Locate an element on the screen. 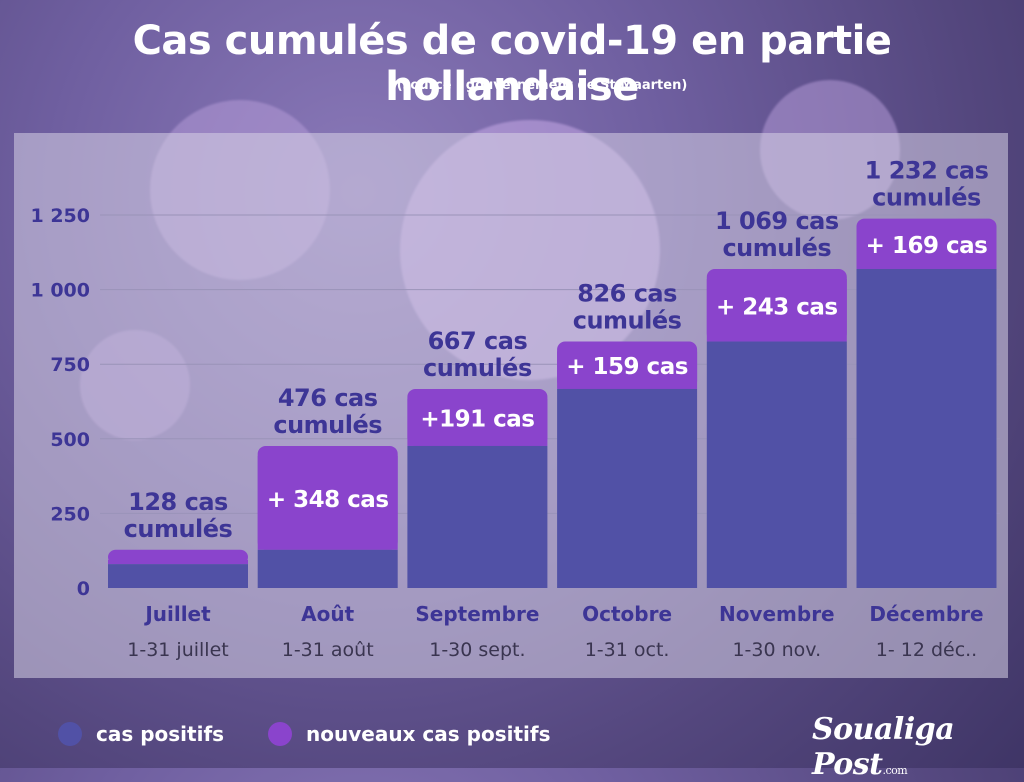 This screenshot has width=1024, height=782. legend-swatch-base is located at coordinates (70, 734).